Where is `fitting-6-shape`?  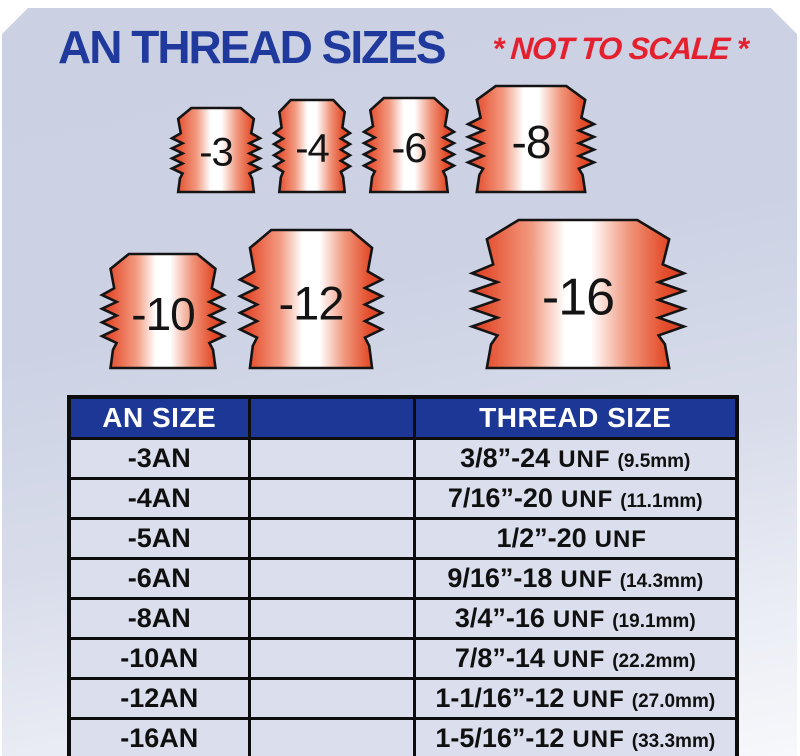
fitting-6-shape is located at coordinates (409, 145).